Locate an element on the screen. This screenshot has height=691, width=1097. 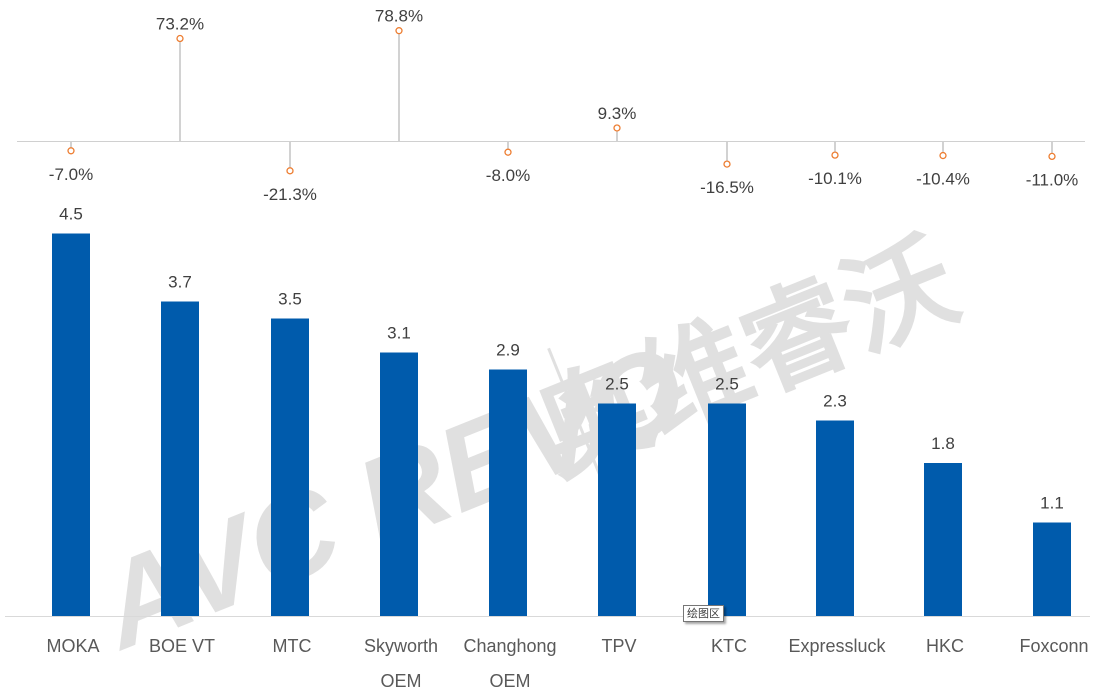
growth-value-label: 73.2% is located at coordinates (180, 24).